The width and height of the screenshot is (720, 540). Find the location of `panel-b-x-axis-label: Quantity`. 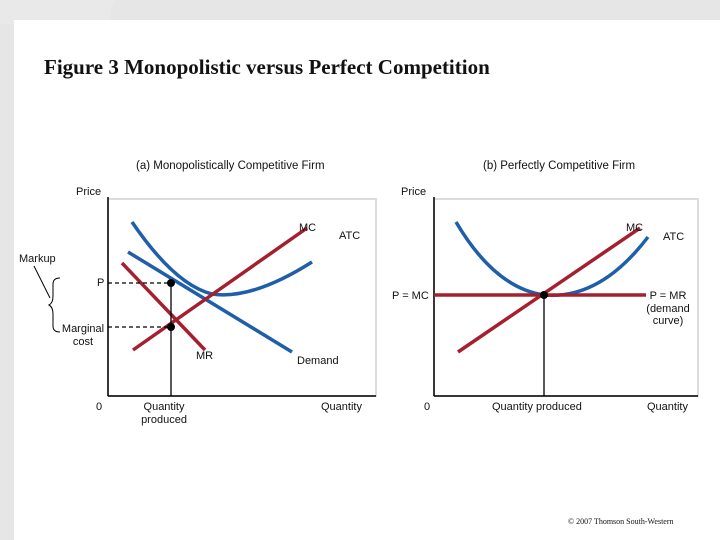

panel-b-x-axis-label: Quantity is located at coordinates (667, 407).